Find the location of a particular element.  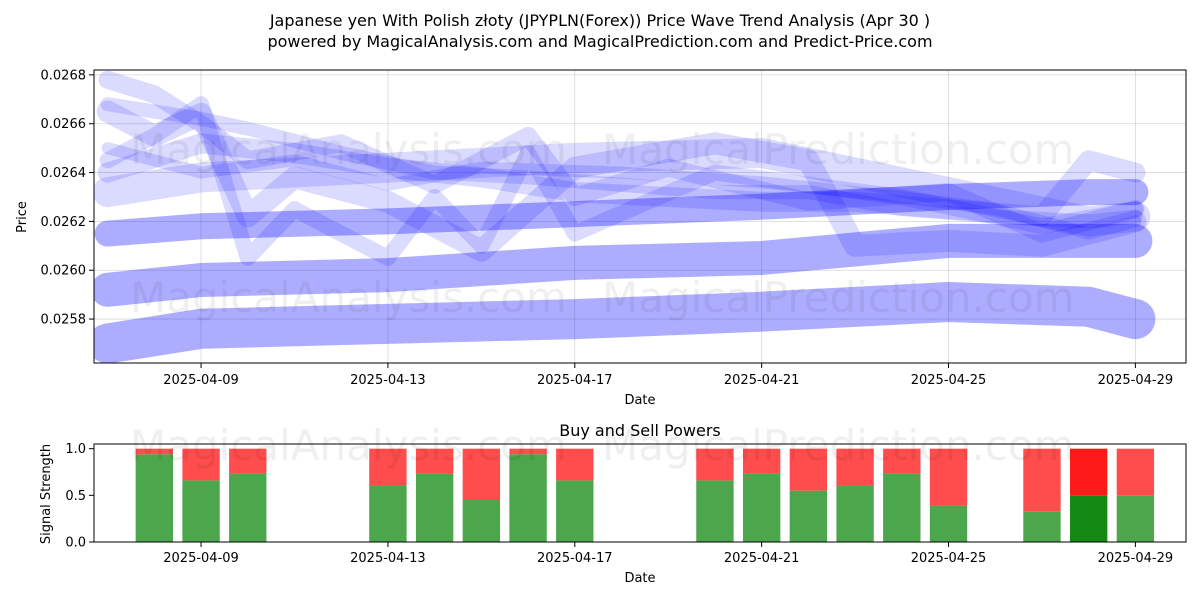

price-y-tick-label: 0.0268 is located at coordinates (64, 75).